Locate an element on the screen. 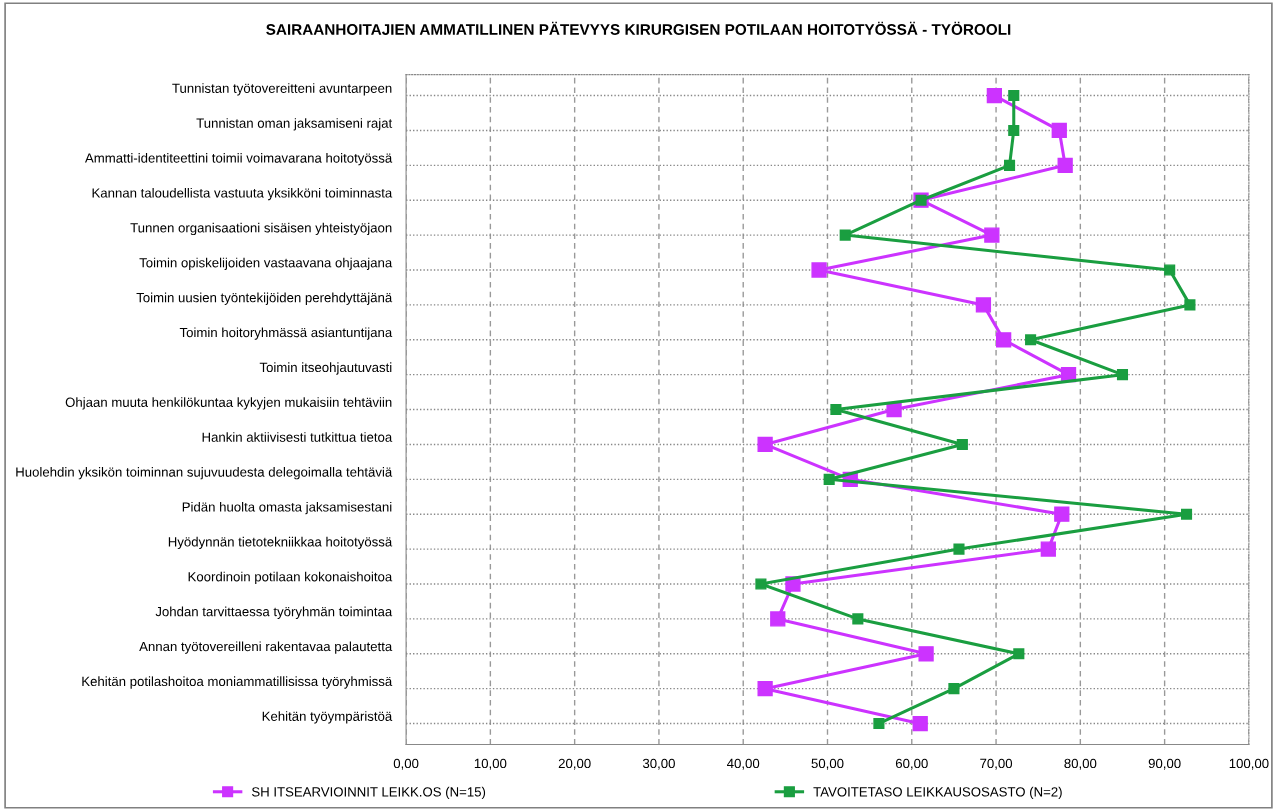 Image resolution: width=1277 pixels, height=811 pixels. x-tick-label: 70,00 is located at coordinates (996, 764).